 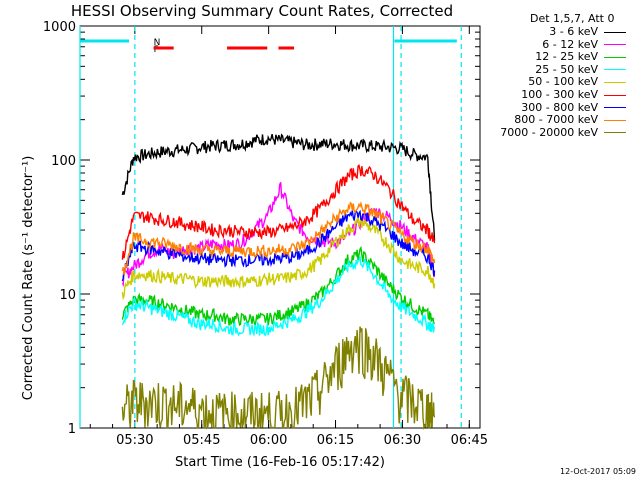 What do you see at coordinates (556, 120) in the screenshot?
I see `legend-label: 800 - 7000 keV` at bounding box center [556, 120].